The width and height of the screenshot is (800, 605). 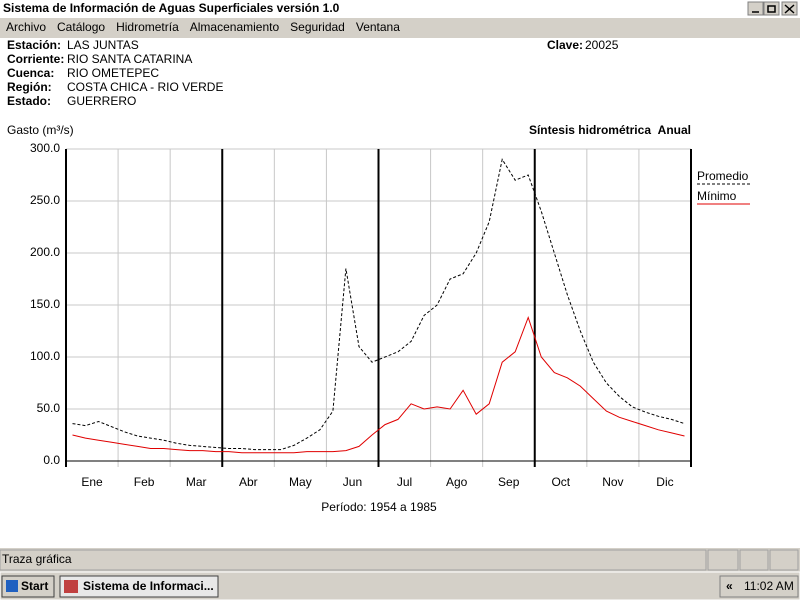 I want to click on field-value: COSTA CHICA - RIO VERDE, so click(x=145, y=87).